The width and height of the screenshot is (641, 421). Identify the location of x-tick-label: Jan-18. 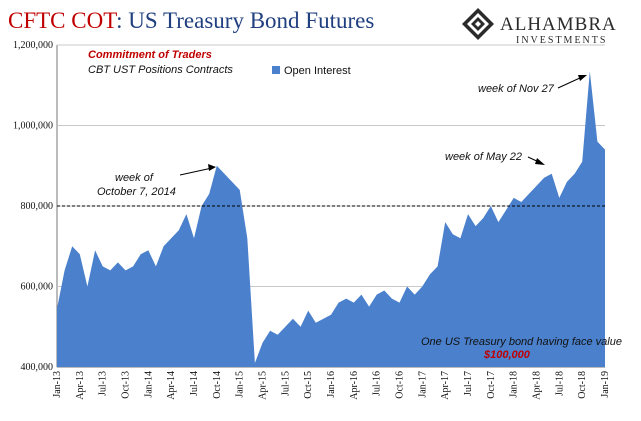
(514, 384).